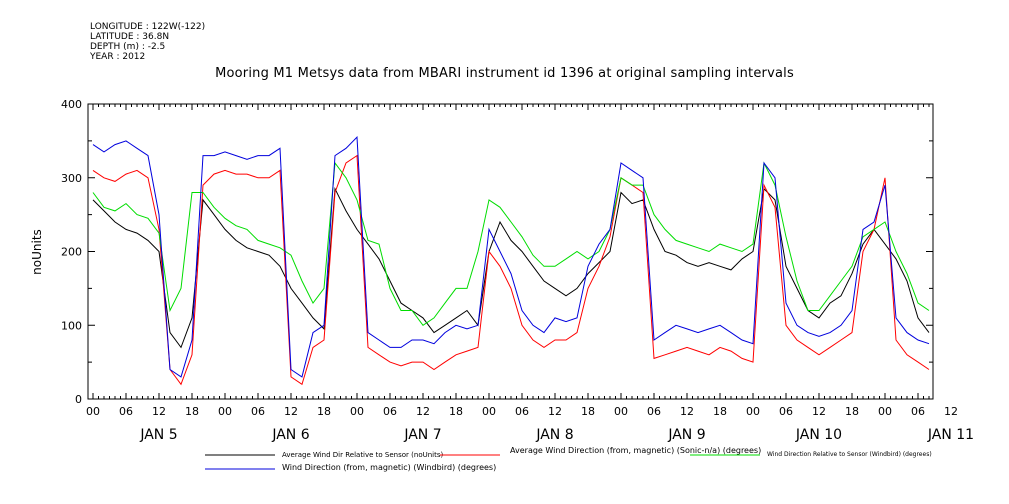  What do you see at coordinates (950, 435) in the screenshot?
I see `x-day-label: JAN 11` at bounding box center [950, 435].